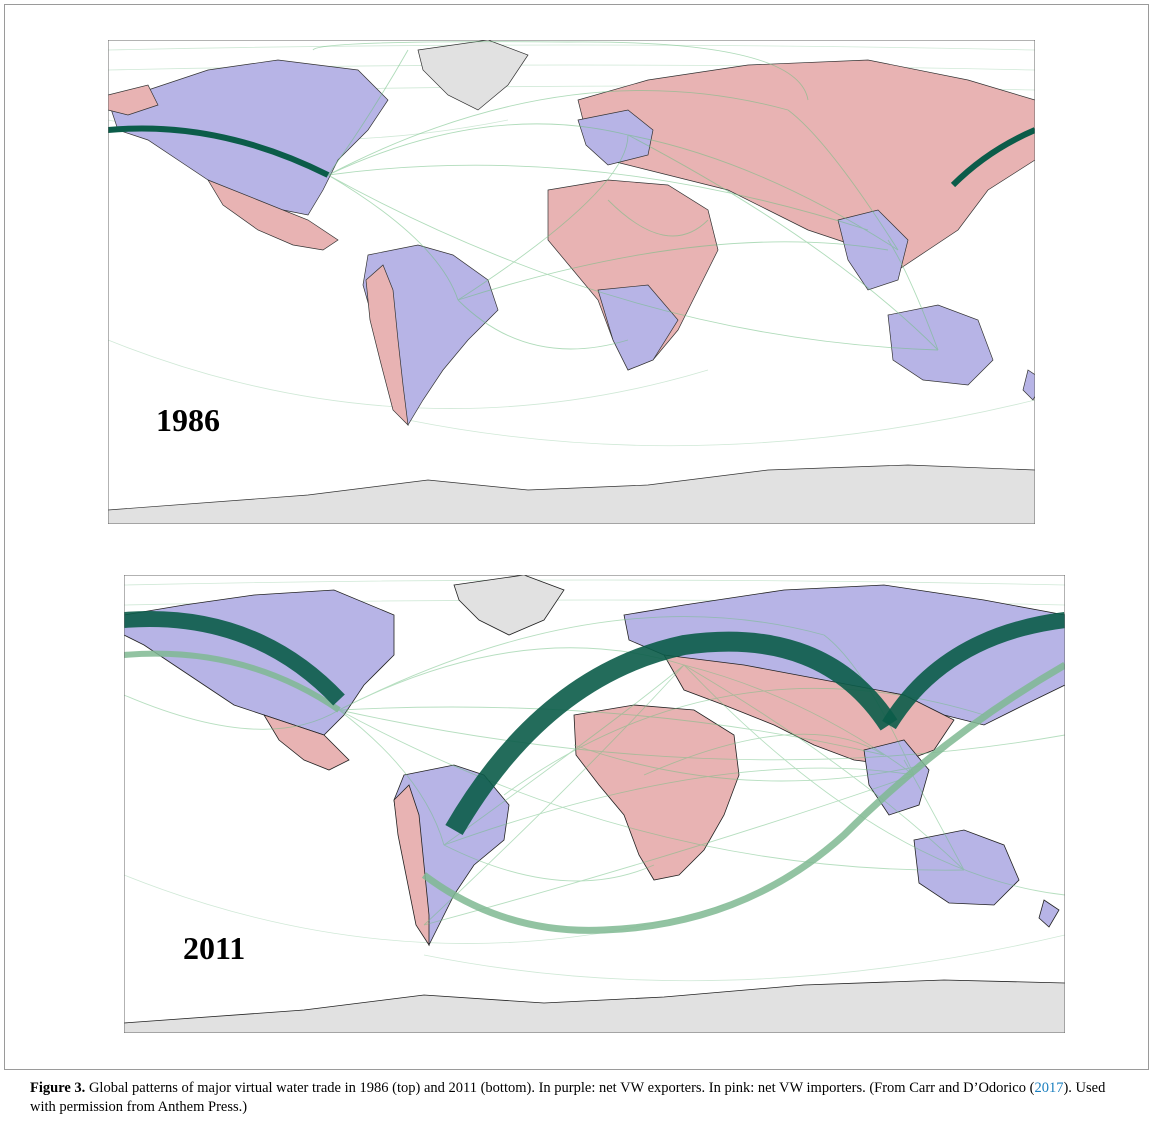  Describe the element at coordinates (214, 948) in the screenshot. I see `year-label-2011: 2011` at that location.